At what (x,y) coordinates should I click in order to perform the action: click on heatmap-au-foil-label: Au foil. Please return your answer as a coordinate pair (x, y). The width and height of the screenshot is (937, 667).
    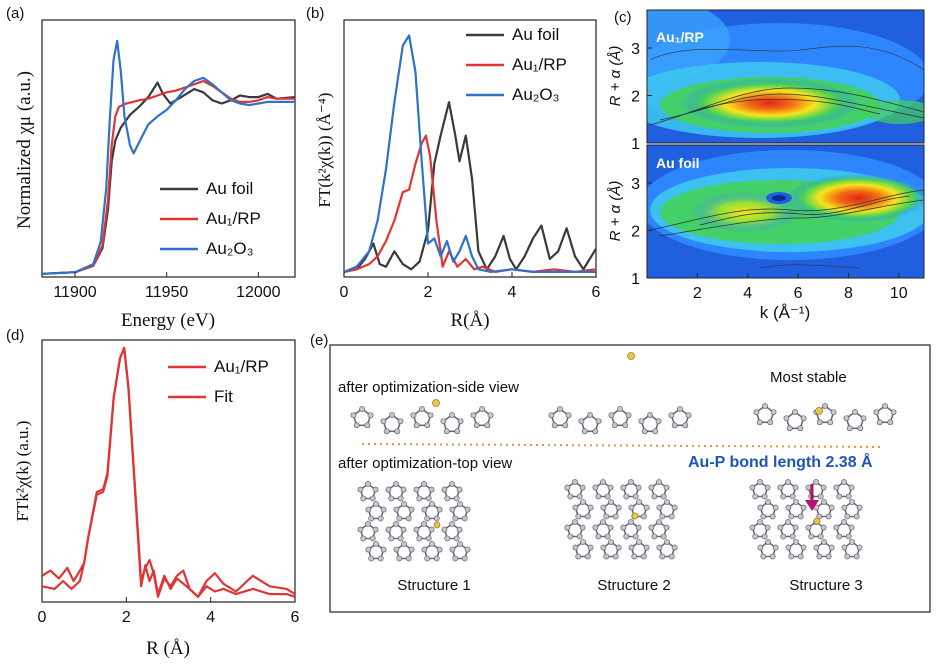
    Looking at the image, I should click on (678, 163).